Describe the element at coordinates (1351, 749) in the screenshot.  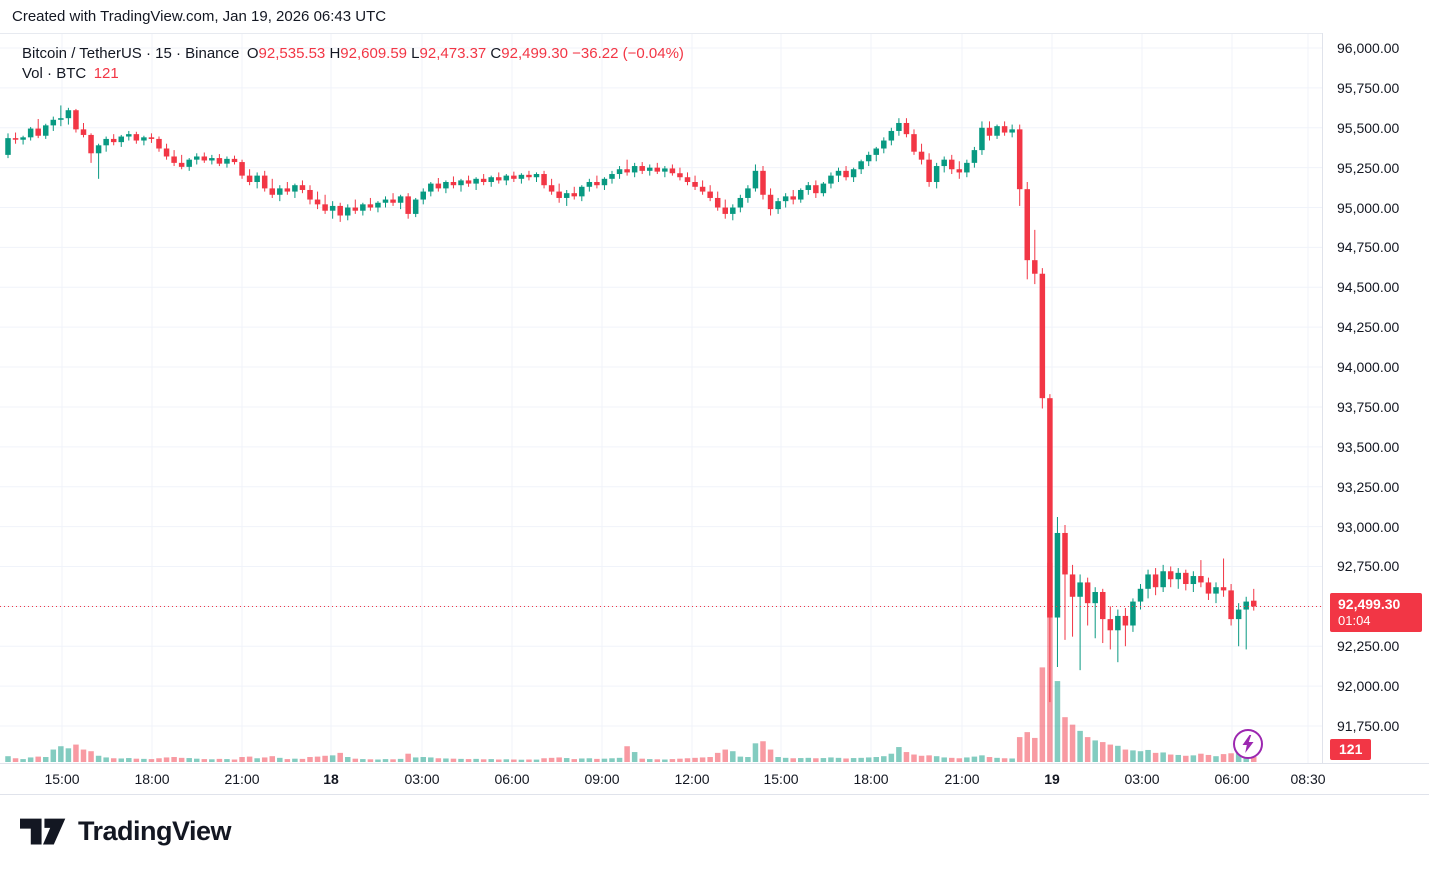
I see `volume-tag: 121` at that location.